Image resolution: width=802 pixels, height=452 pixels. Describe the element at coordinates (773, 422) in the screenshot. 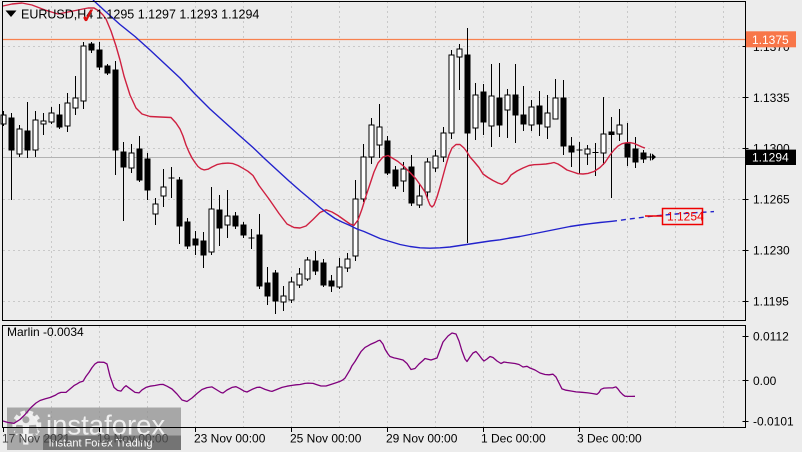

I see `svg-text: -0.0101` at that location.